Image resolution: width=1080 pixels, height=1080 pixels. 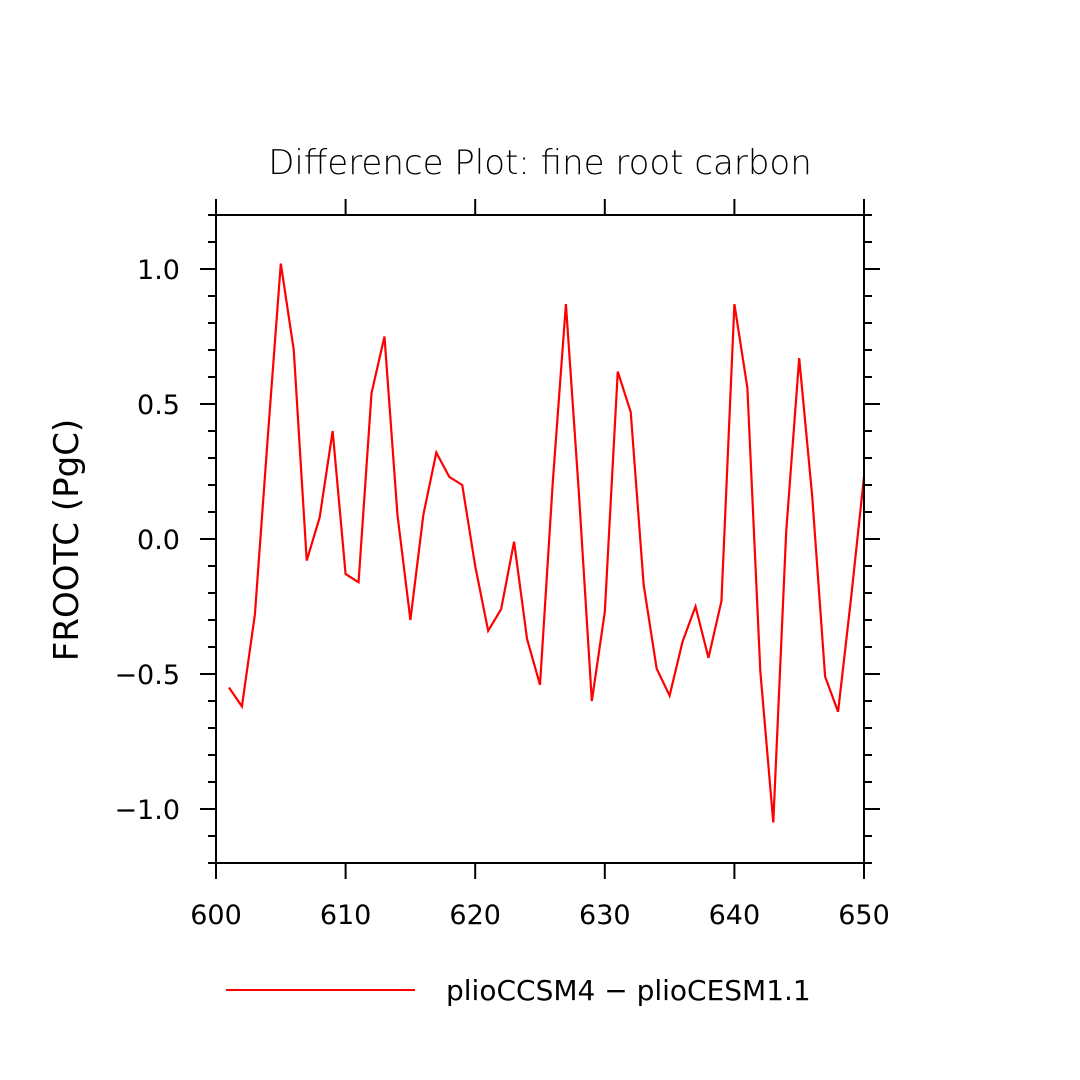 I want to click on y-tick-label: 0.0, so click(x=158, y=540).